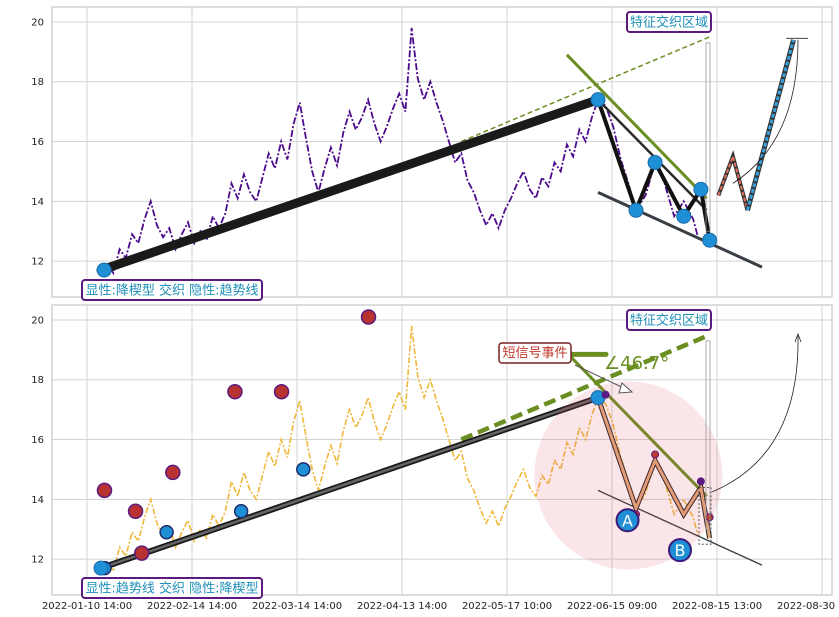  Describe the element at coordinates (705, 515) in the screenshot. I see `range-box` at that location.